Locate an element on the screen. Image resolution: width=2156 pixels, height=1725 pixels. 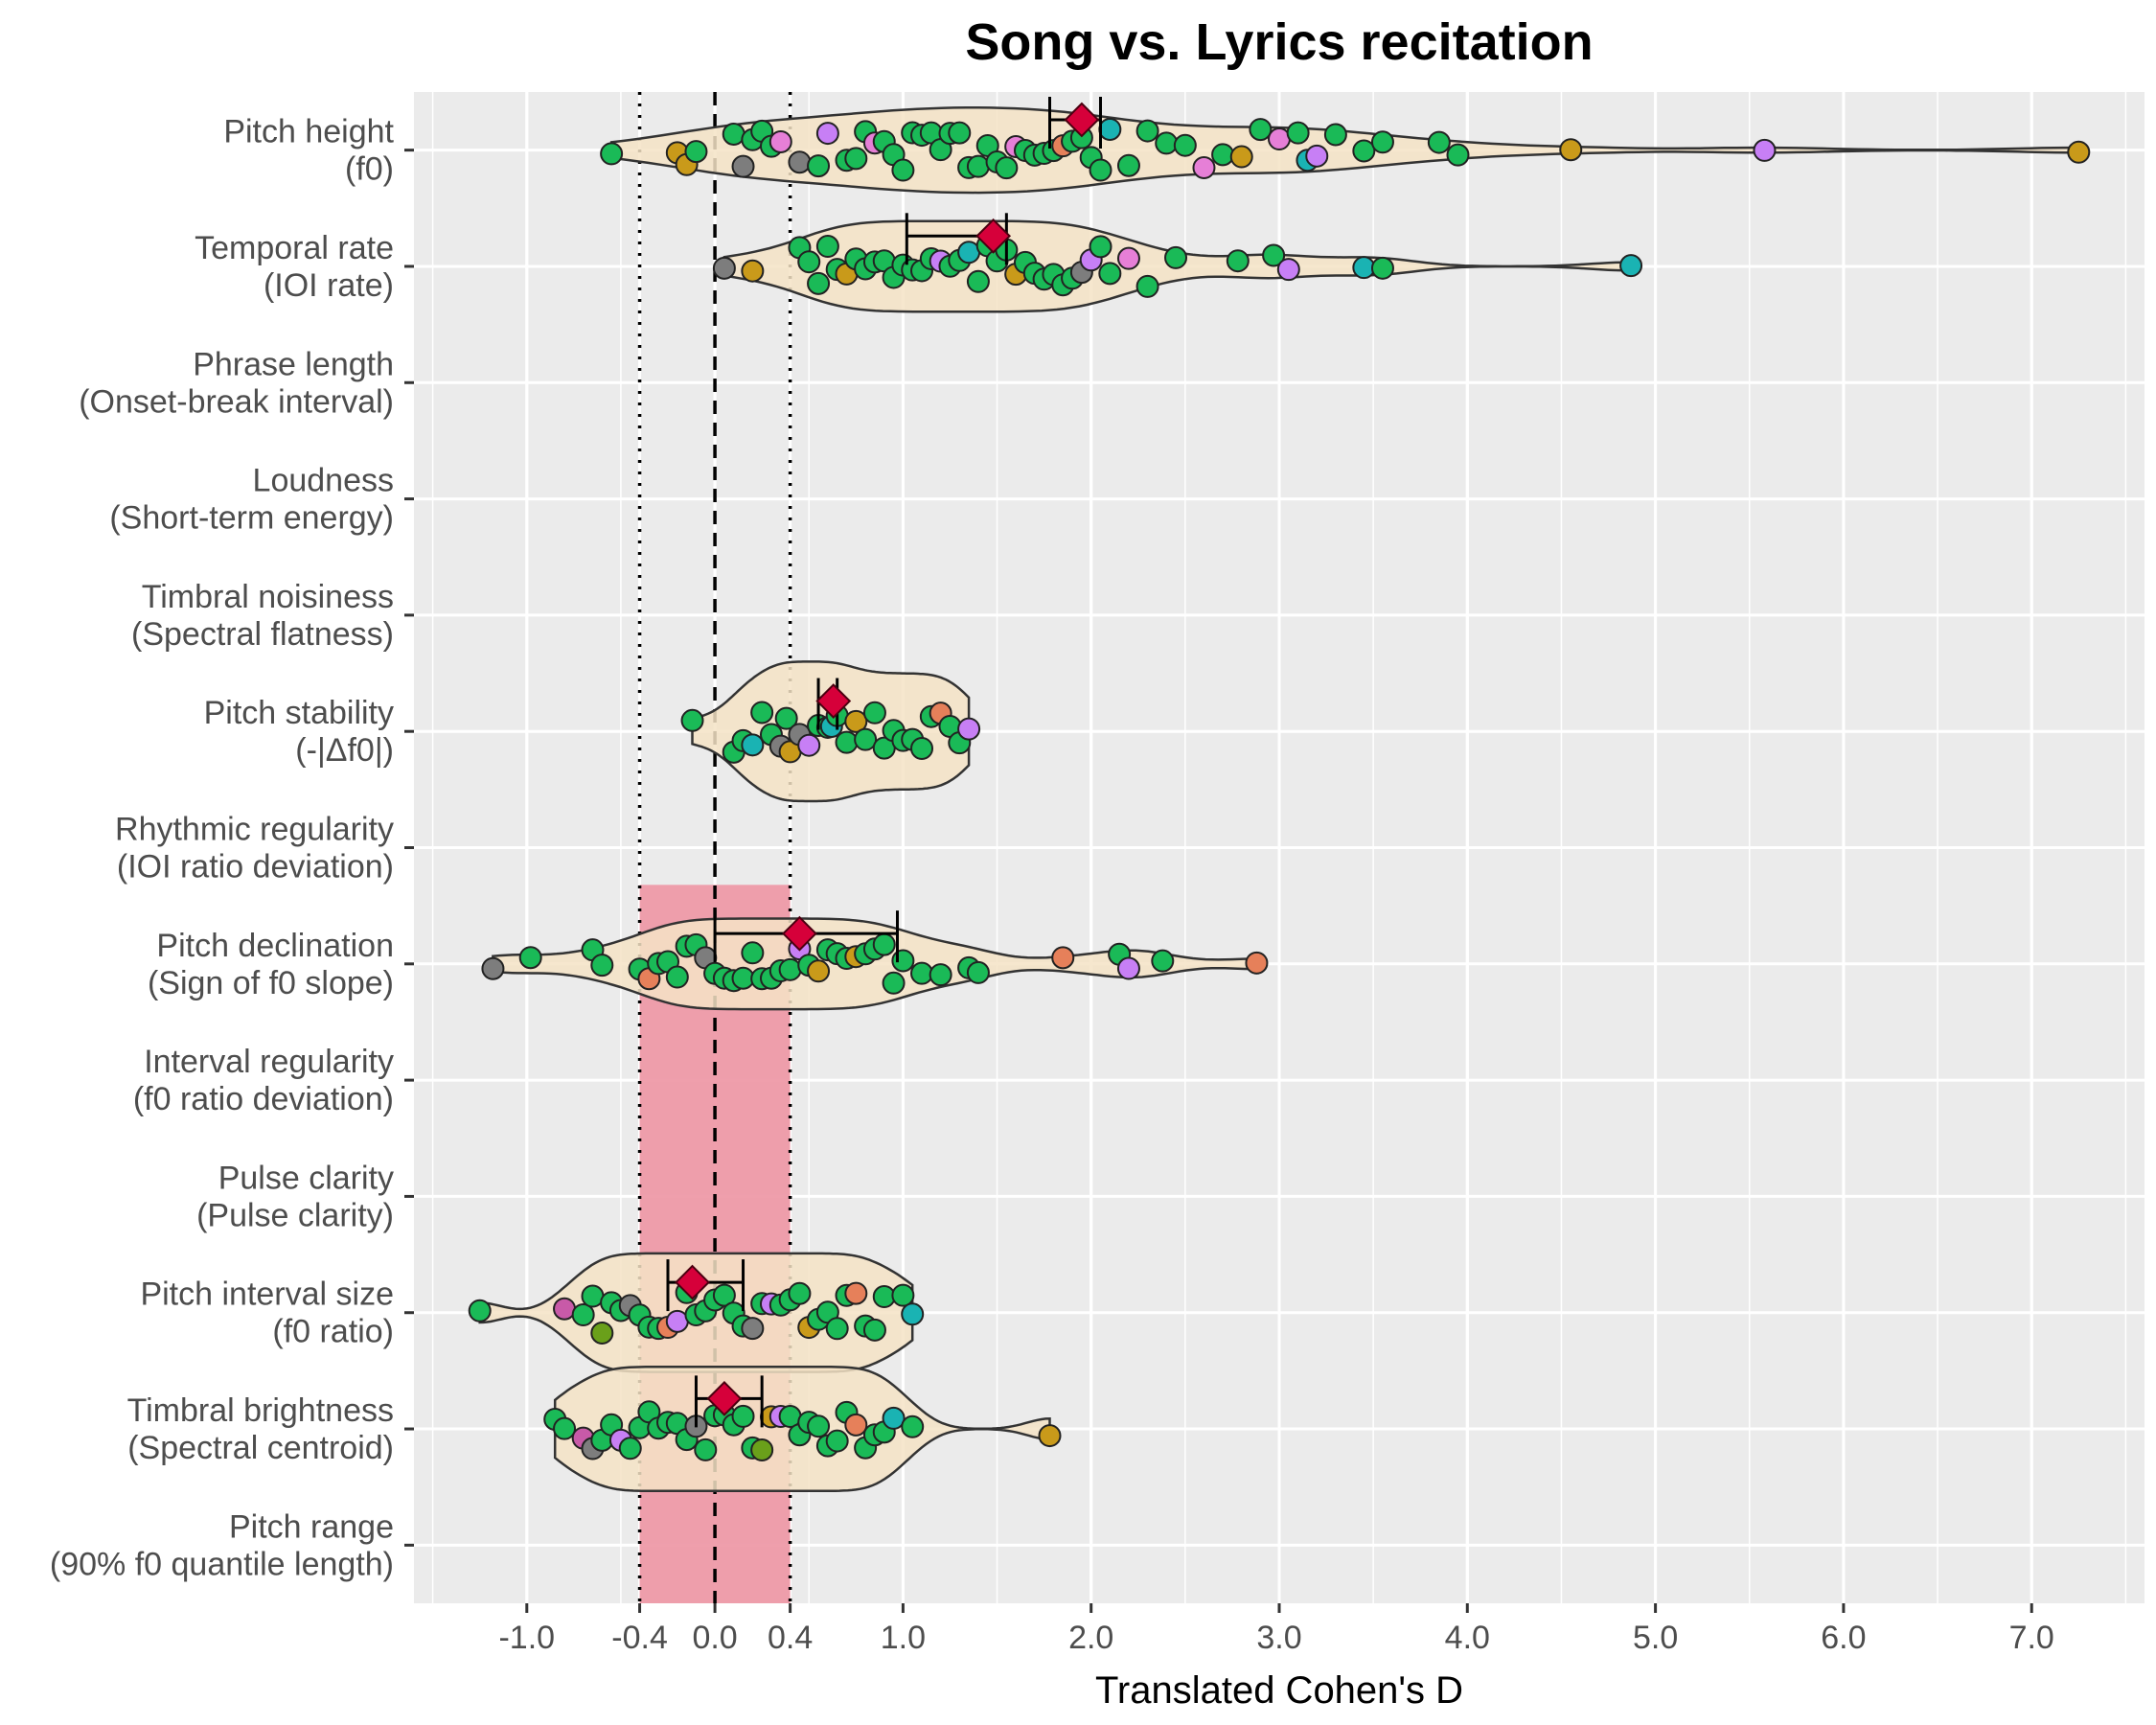
y-label-name: Loudness is located at coordinates (323, 481).